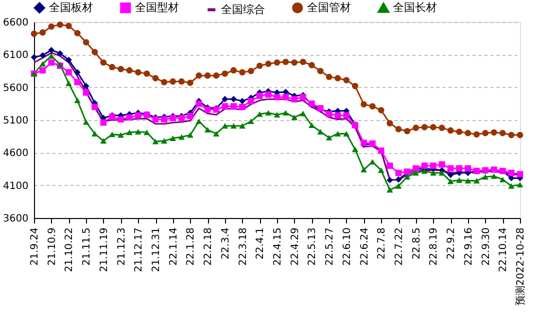 The height and width of the screenshot is (325, 546). What do you see at coordinates (364, 247) in the screenshot?
I see `x-tick-label: 22.6.24` at bounding box center [364, 247].